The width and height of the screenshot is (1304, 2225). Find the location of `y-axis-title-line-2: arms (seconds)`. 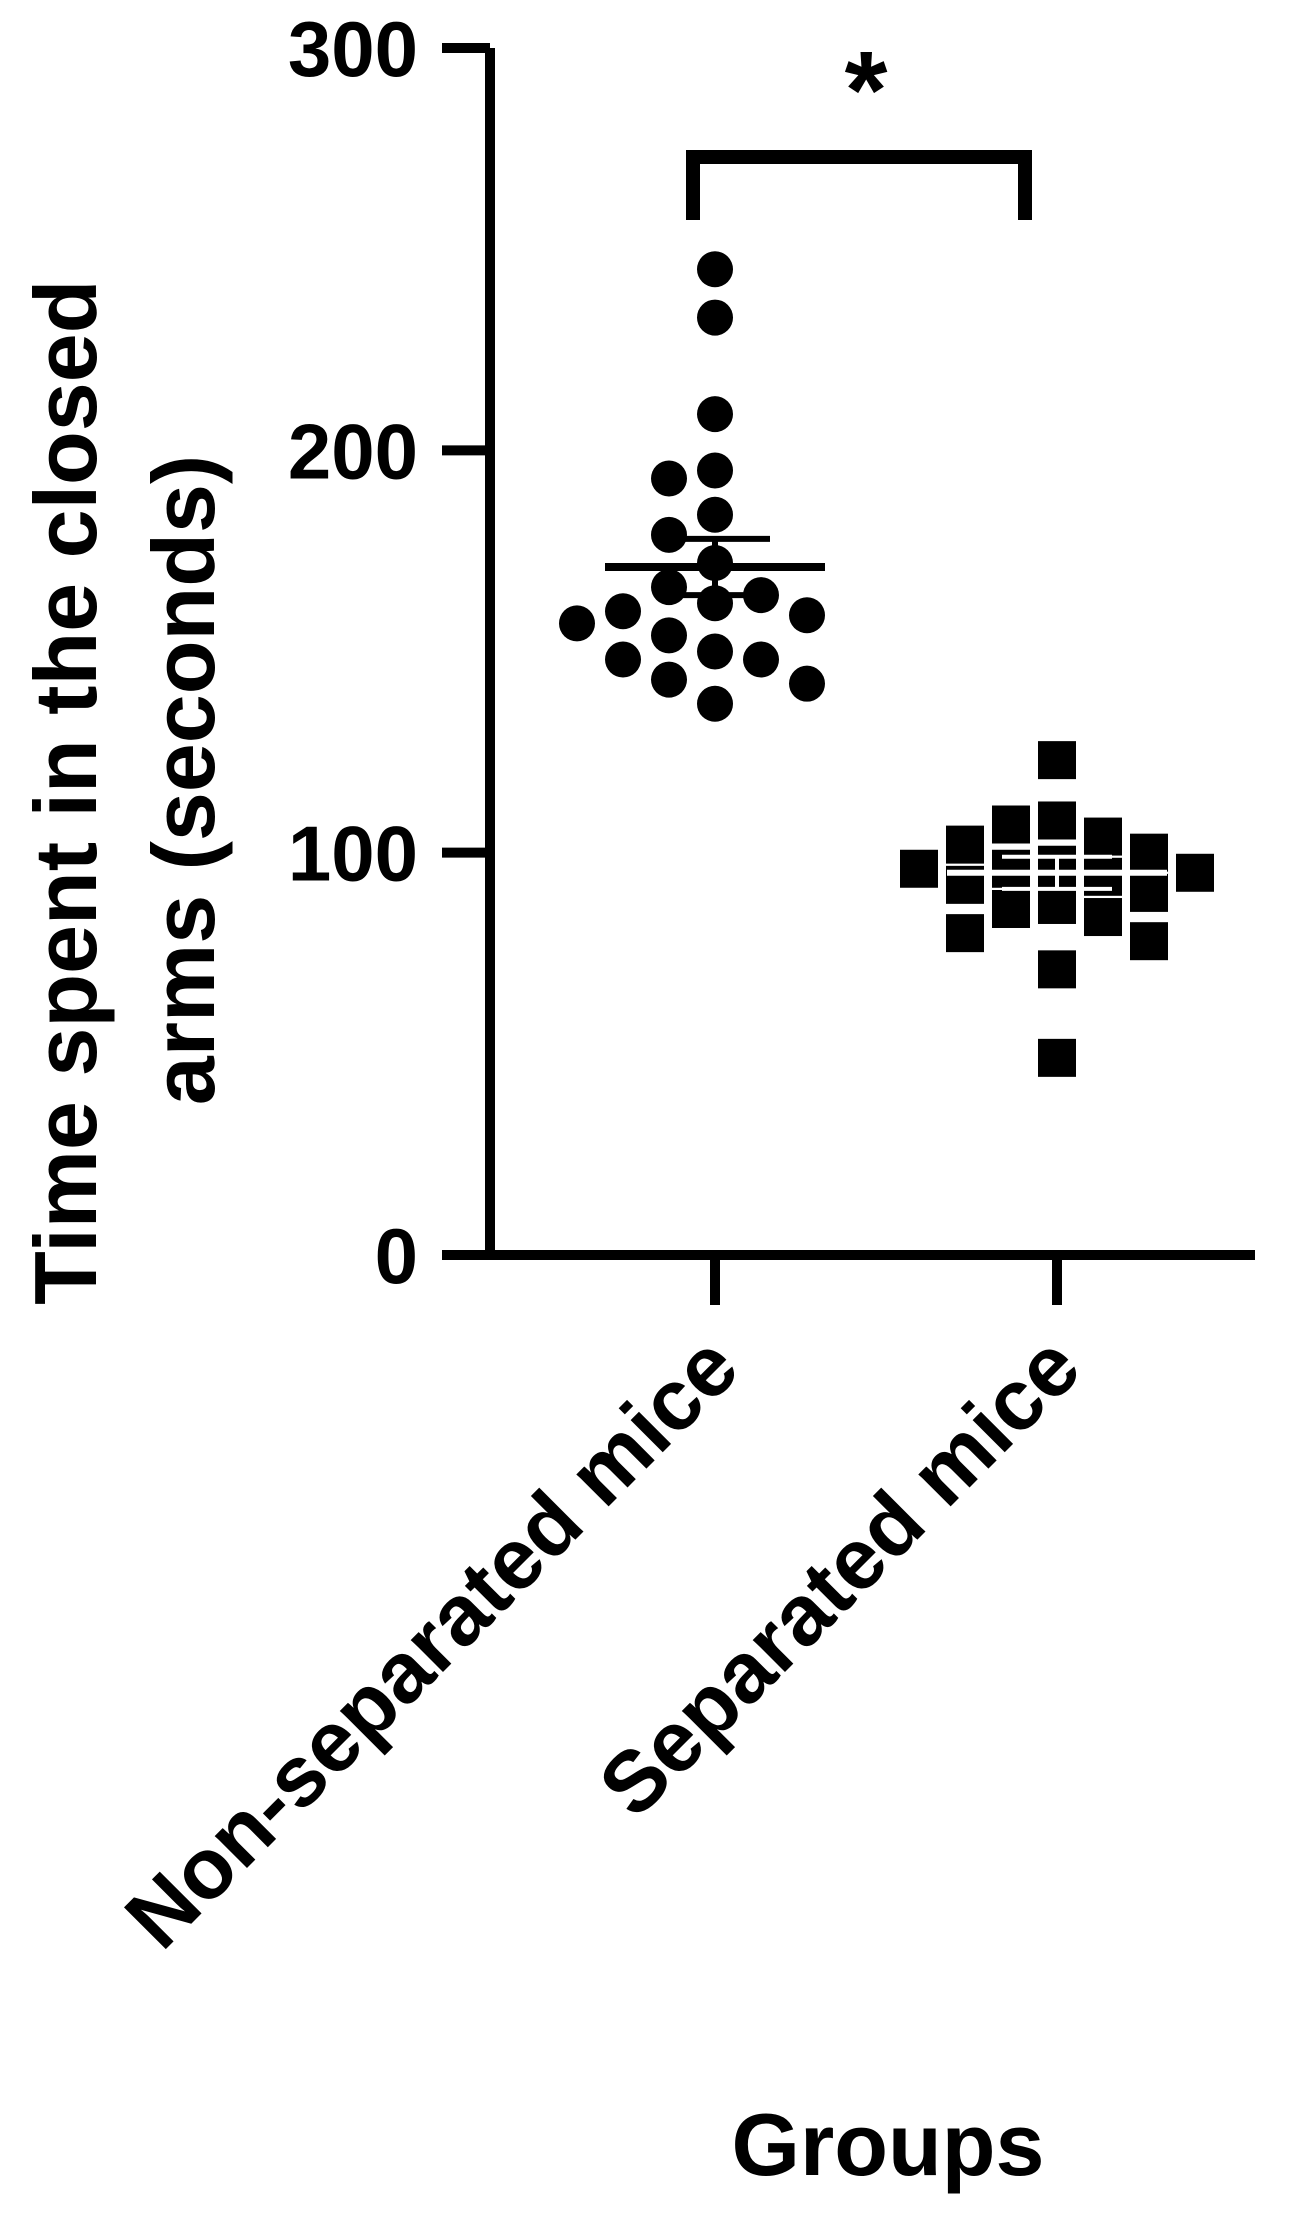

y-axis-title-line-2: arms (seconds) is located at coordinates (183, 780).